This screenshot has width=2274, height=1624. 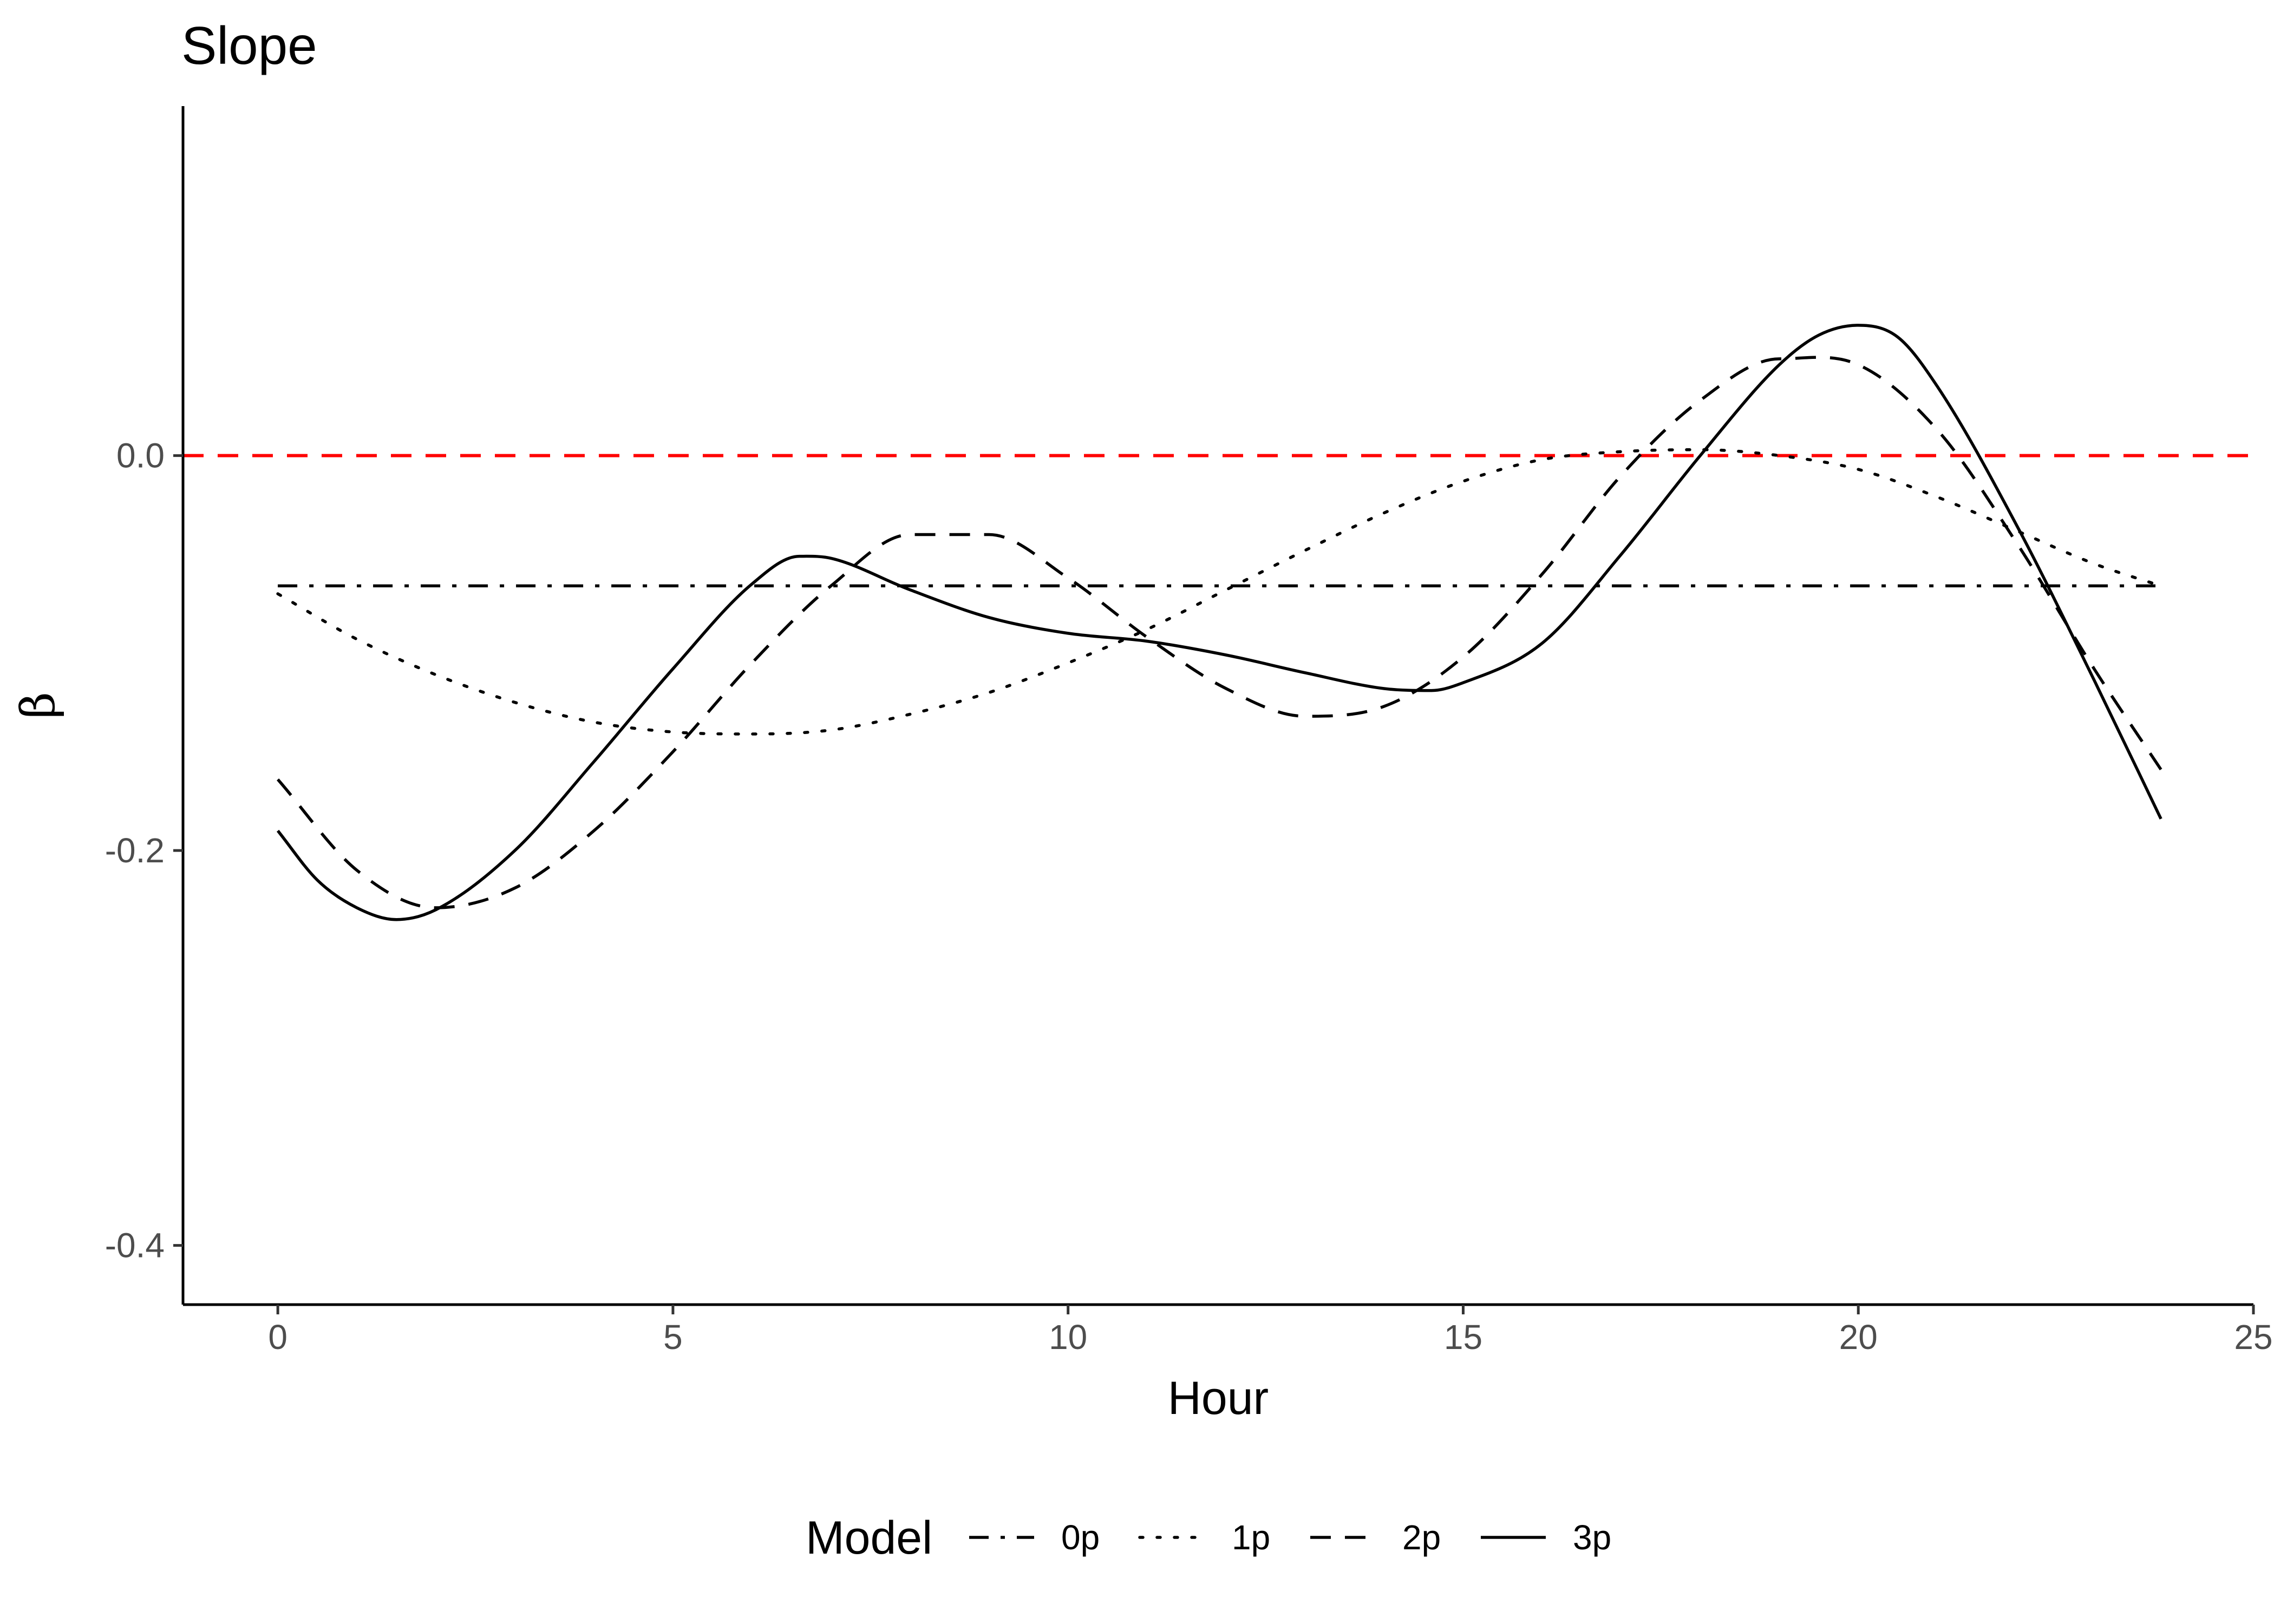 What do you see at coordinates (1592, 1537) in the screenshot?
I see `legend-label-3p: 3p` at bounding box center [1592, 1537].